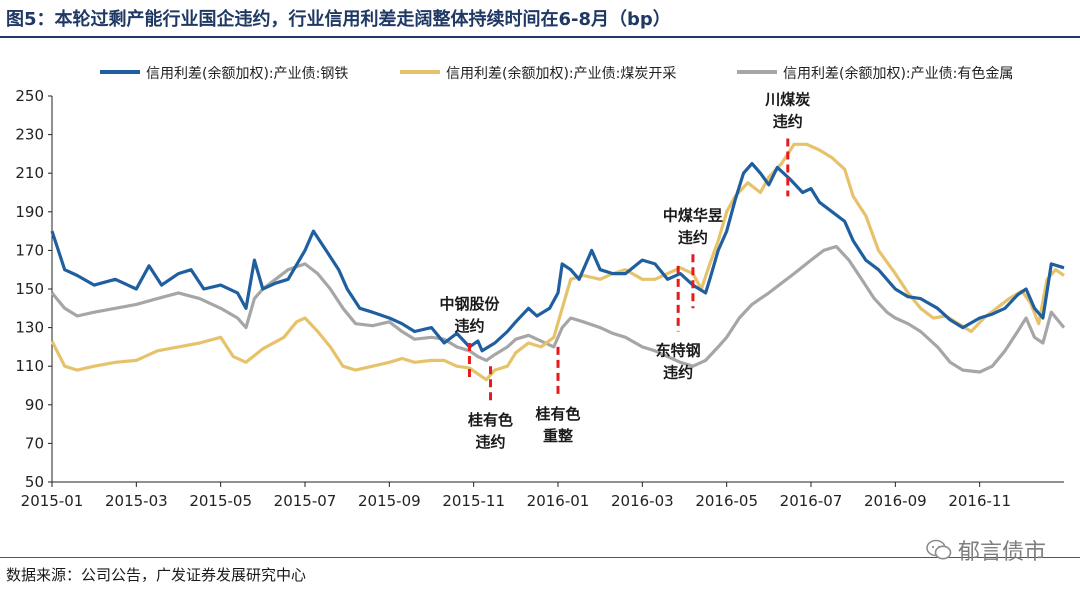  Describe the element at coordinates (787, 99) in the screenshot. I see `event-marker-label: 川煤炭` at that location.